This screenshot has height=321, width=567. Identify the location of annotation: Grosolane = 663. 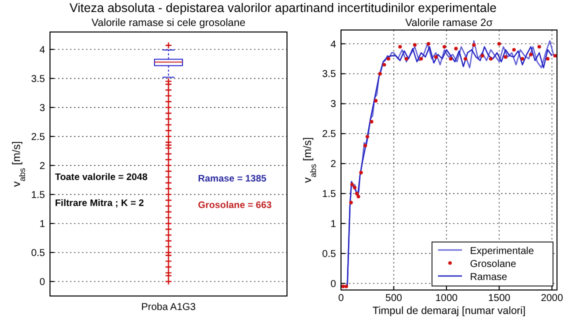
(235, 205).